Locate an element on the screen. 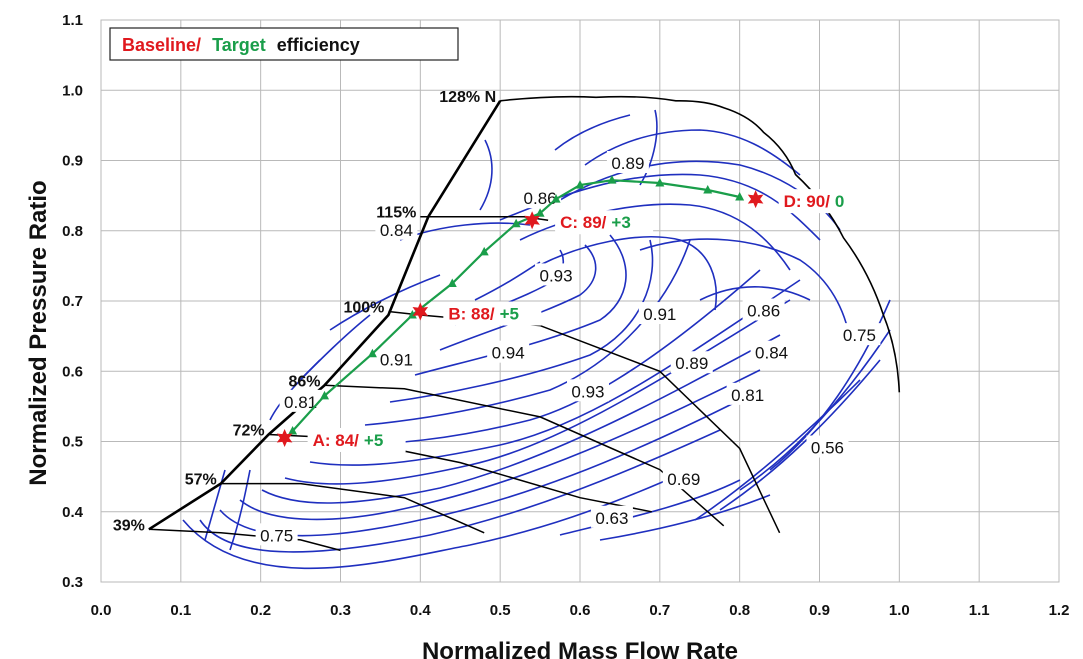 Image resolution: width=1083 pixels, height=659 pixels. baseline-point-d is located at coordinates (755, 199).